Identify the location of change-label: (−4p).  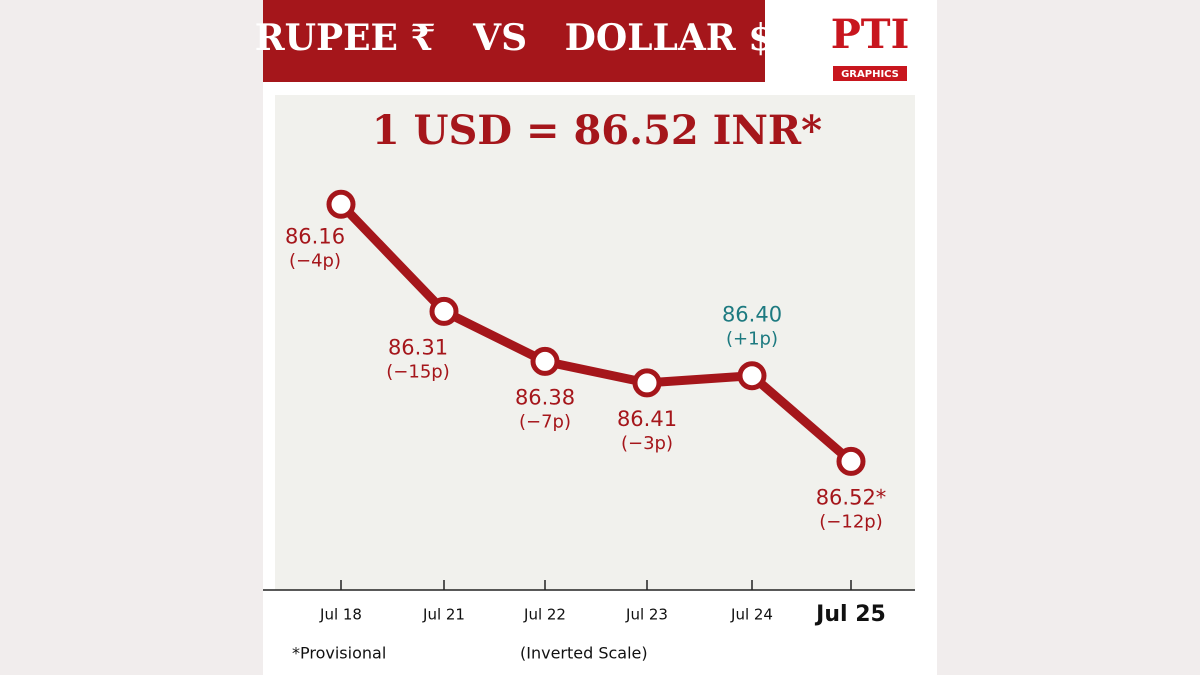
(315, 260).